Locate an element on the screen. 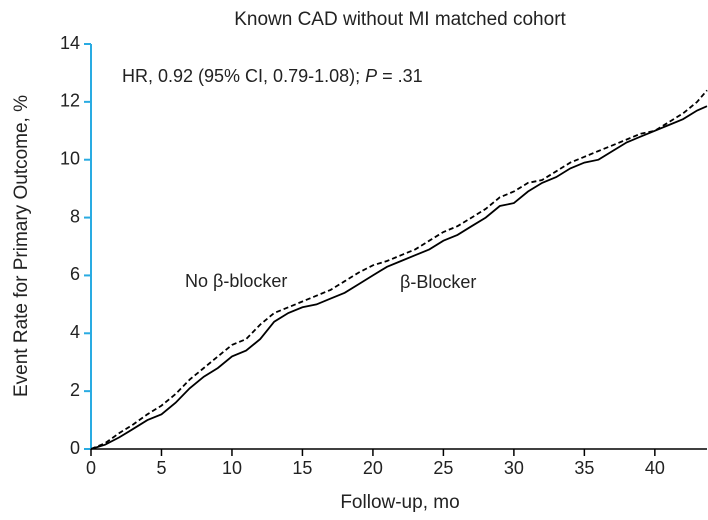 The width and height of the screenshot is (708, 520). series-label: β-Blocker is located at coordinates (438, 282).